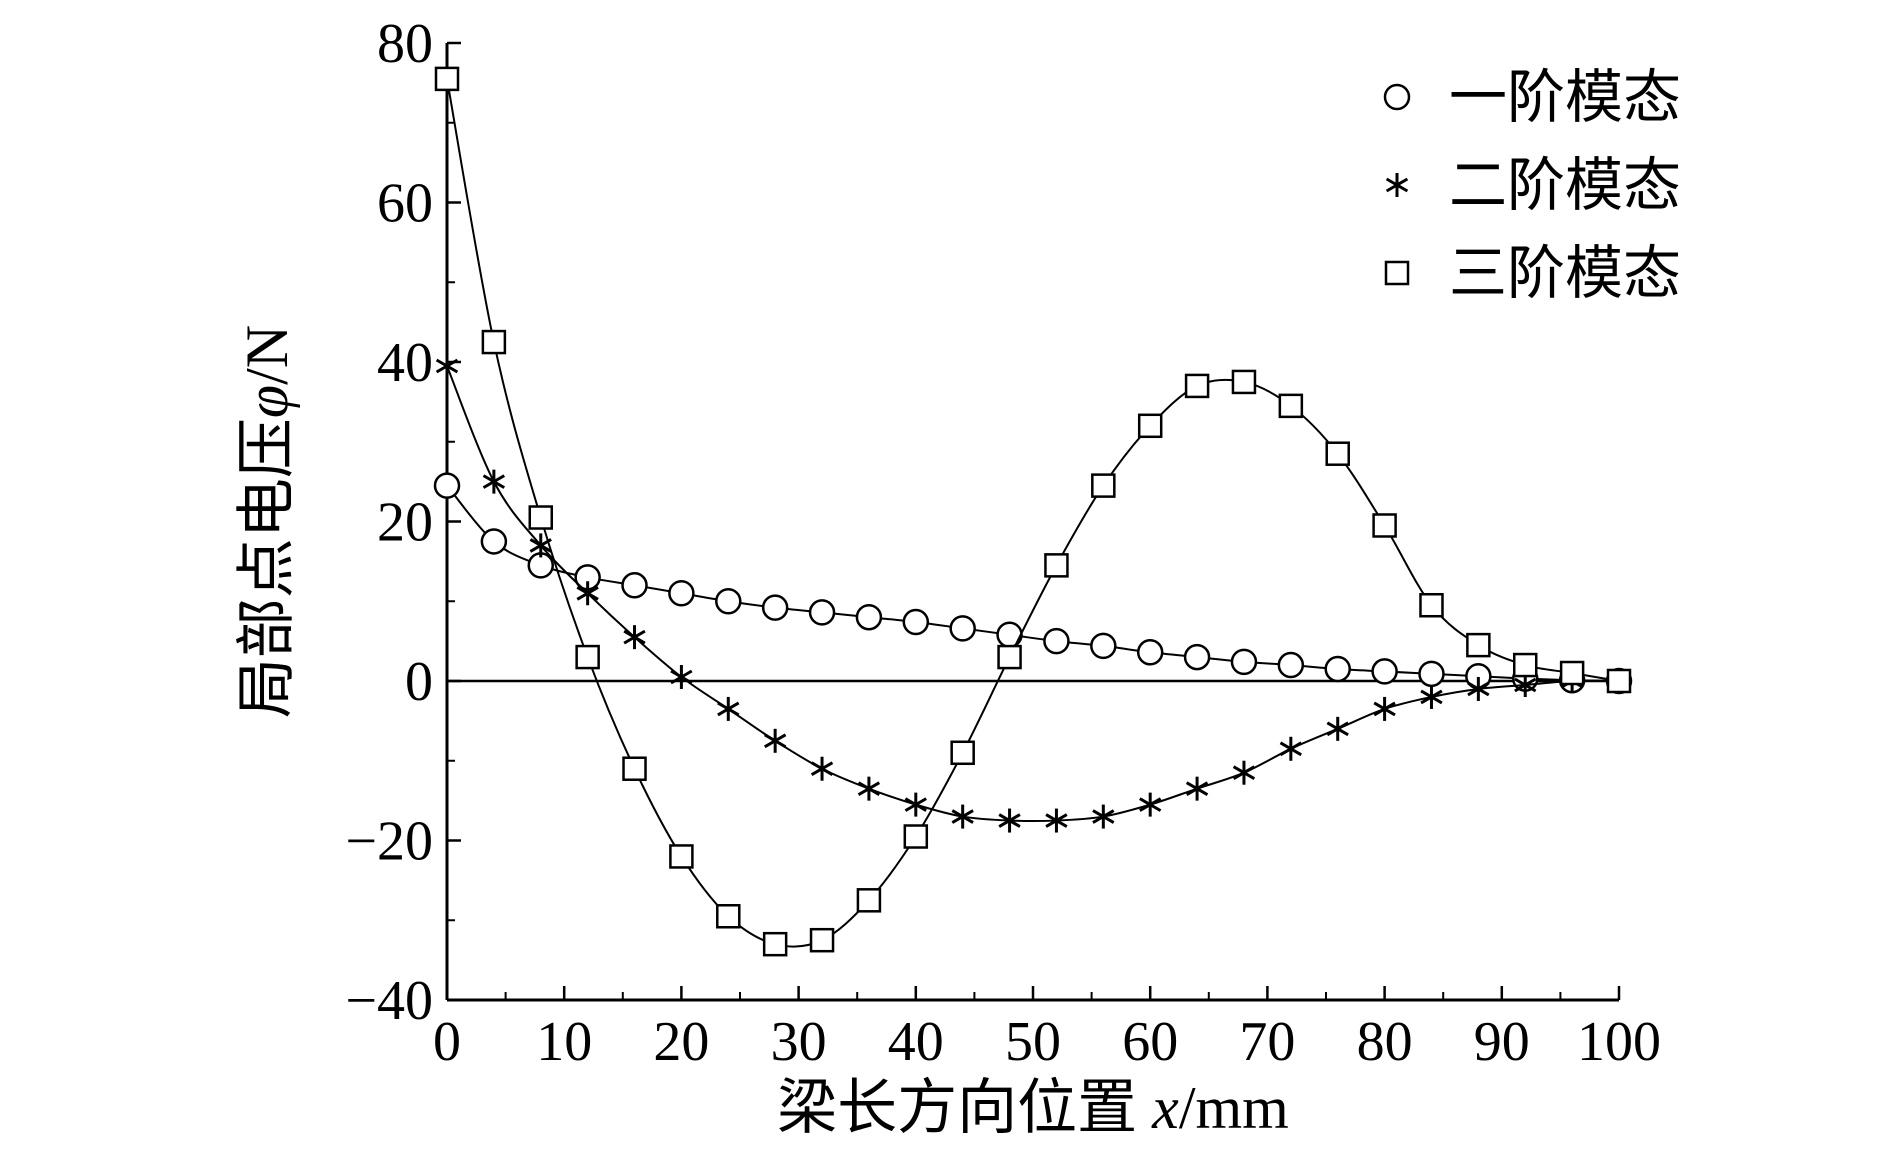 This screenshot has width=1890, height=1157. Describe the element at coordinates (267, 401) in the screenshot. I see `y-axis-label-var: φ` at that location.